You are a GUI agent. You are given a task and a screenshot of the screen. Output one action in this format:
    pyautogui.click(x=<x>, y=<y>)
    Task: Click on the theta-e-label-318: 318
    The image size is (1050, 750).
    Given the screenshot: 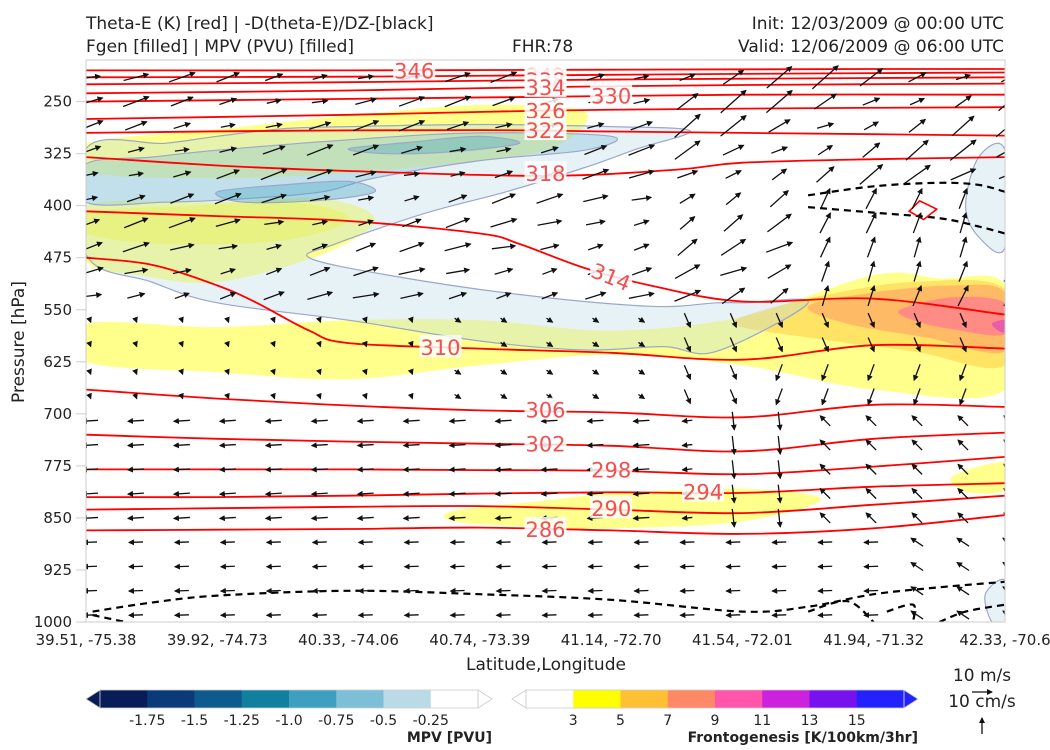 What is the action you would take?
    pyautogui.click(x=545, y=174)
    